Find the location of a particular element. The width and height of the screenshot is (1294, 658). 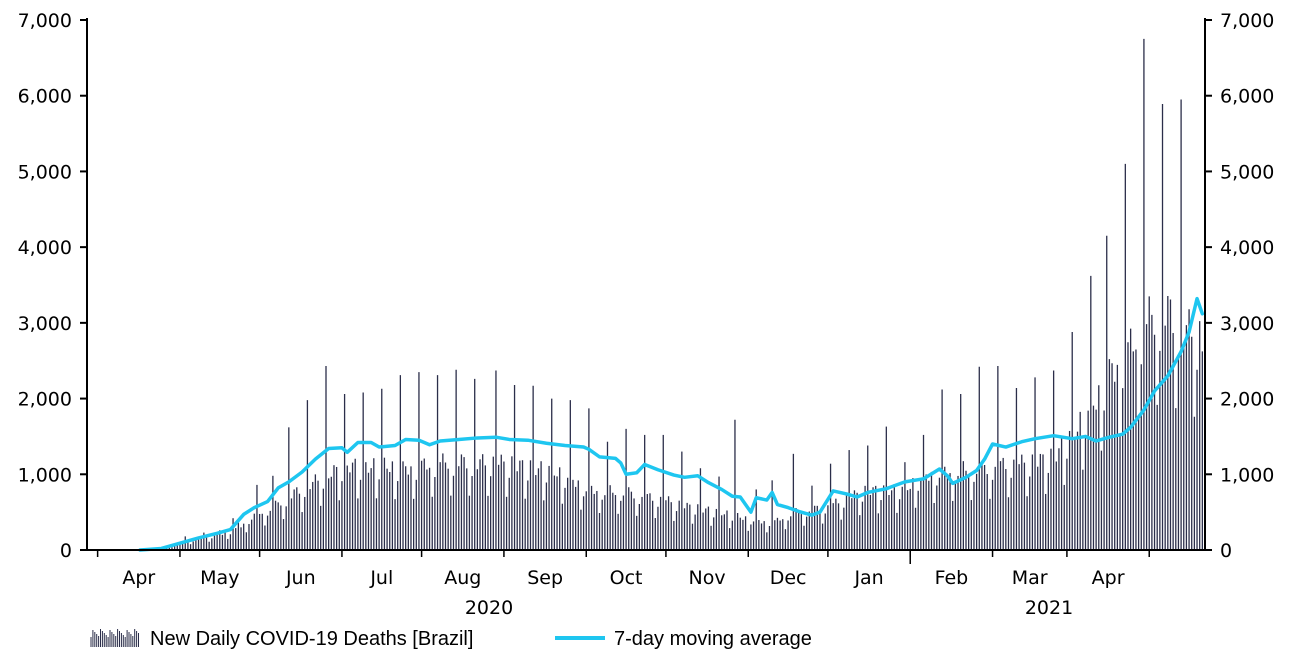

x-month-label: Jul is located at coordinates (381, 578).